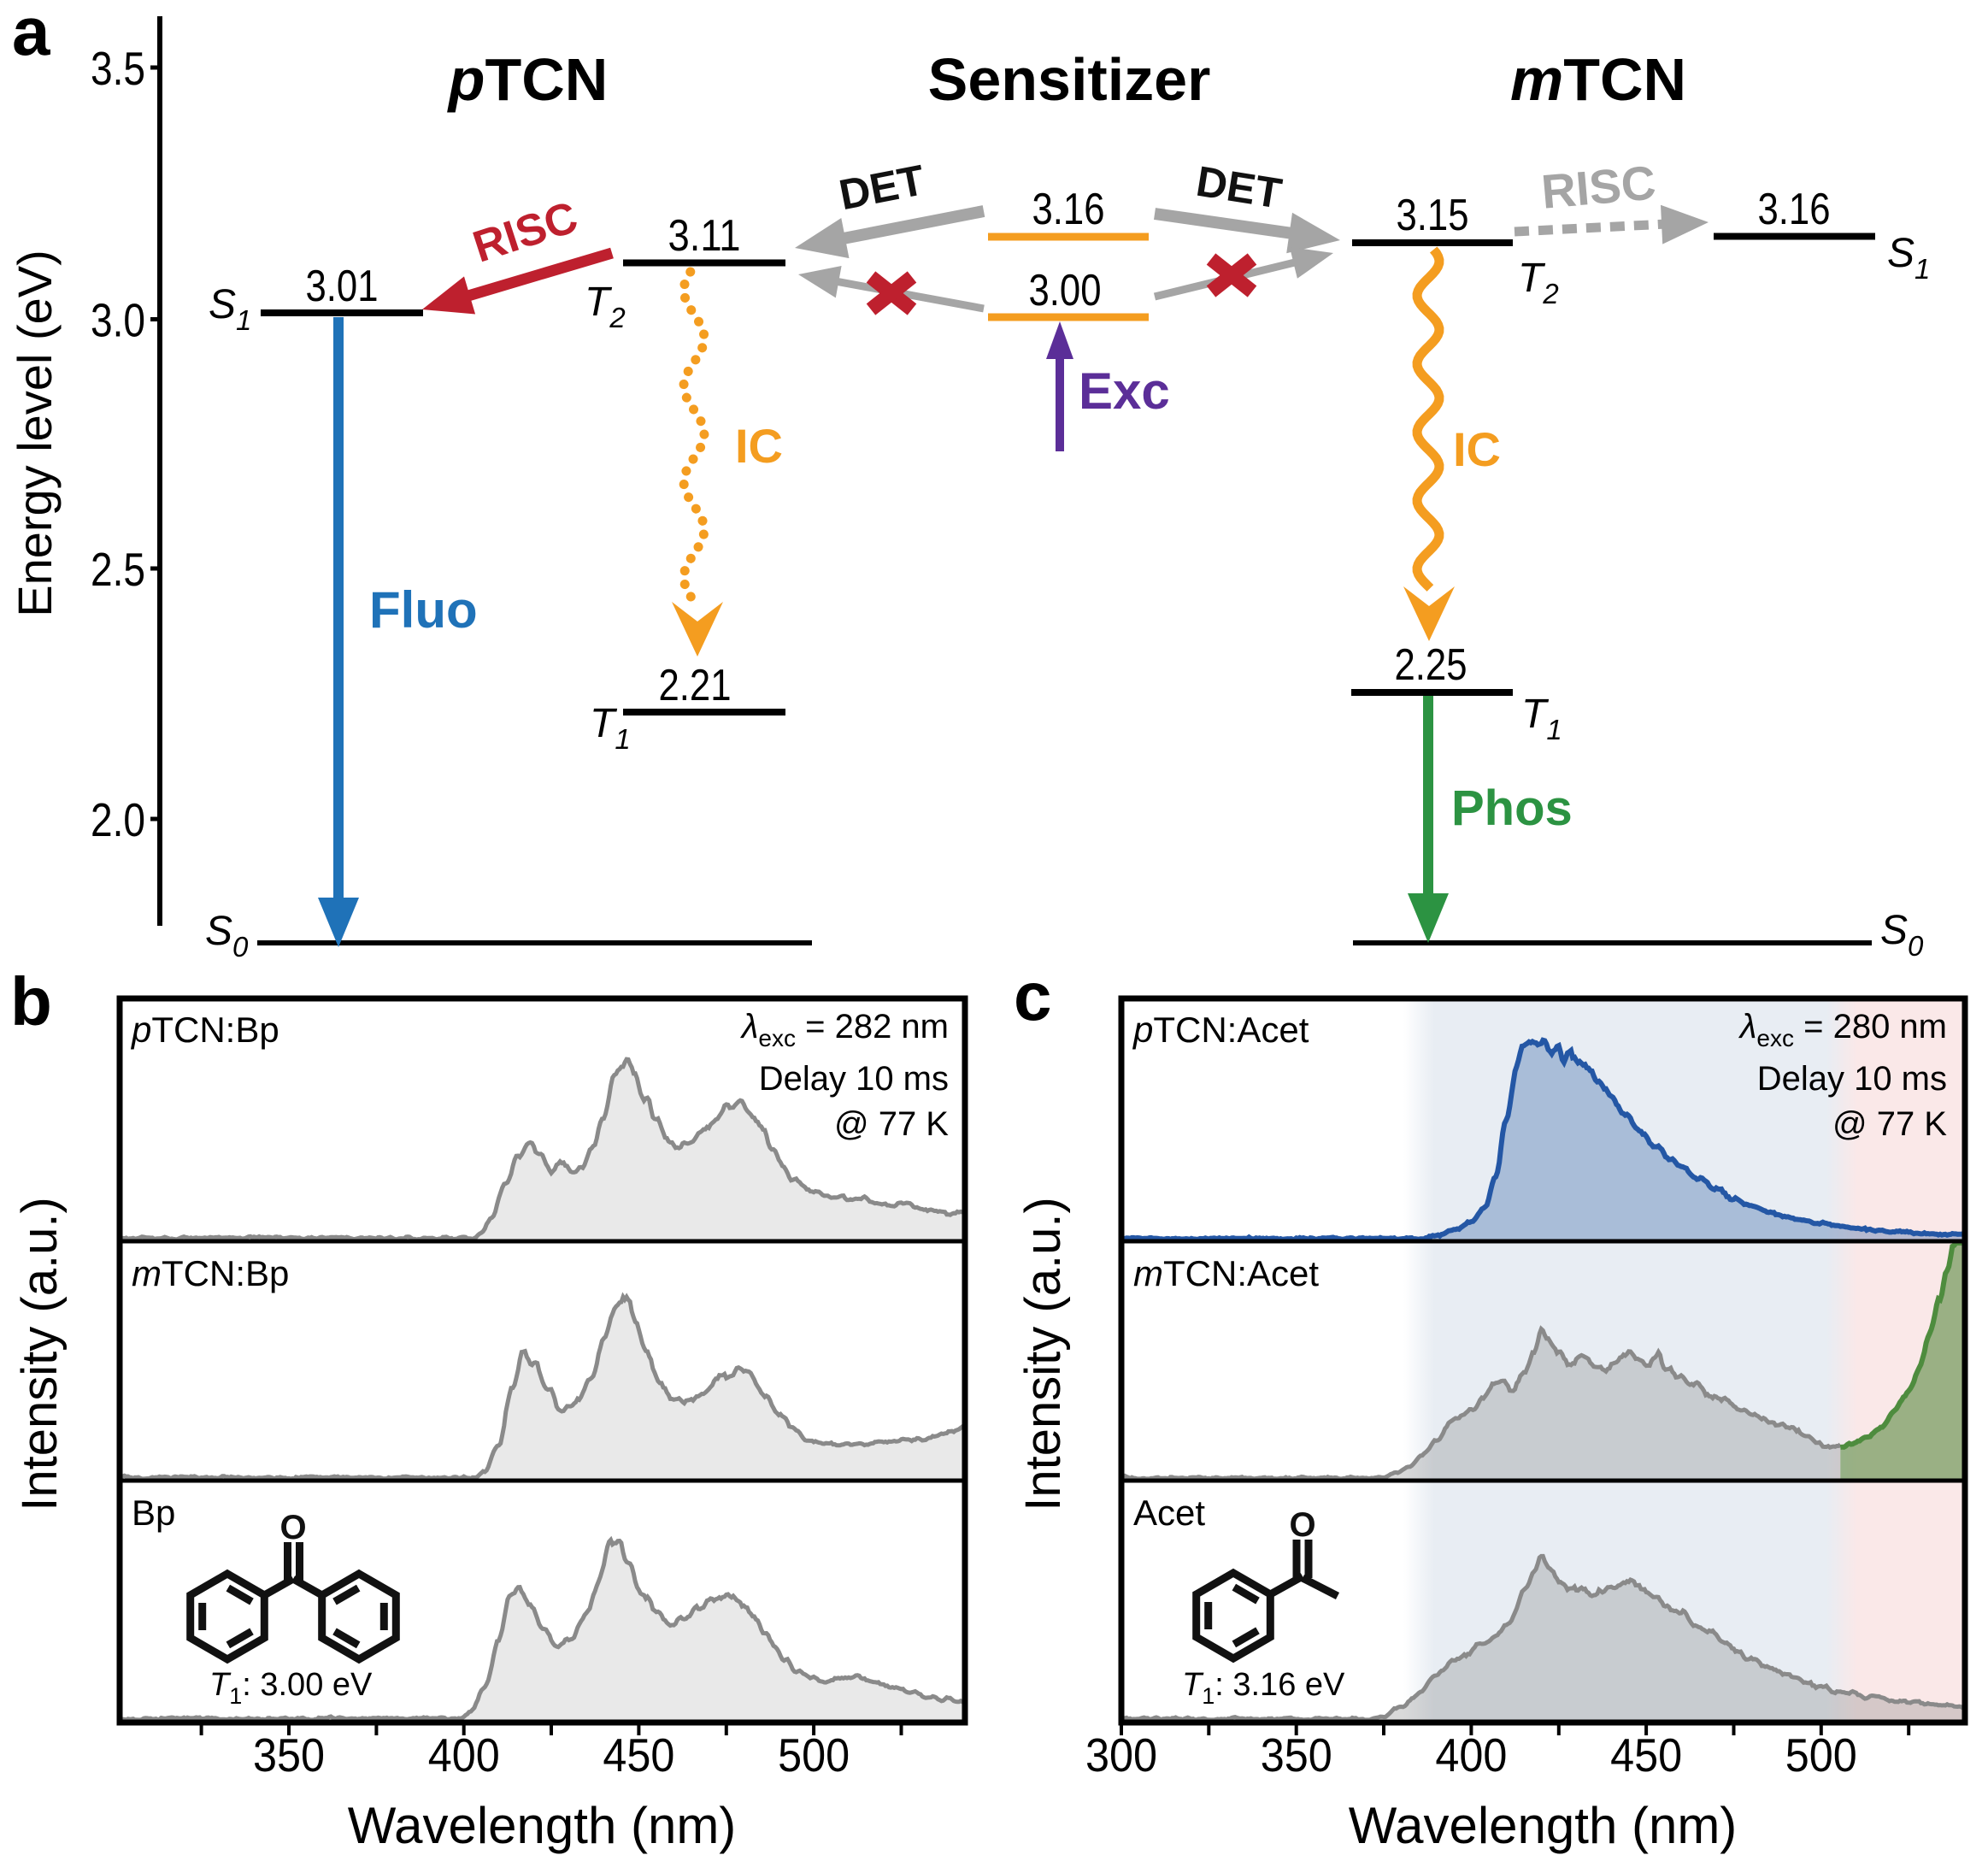  Describe the element at coordinates (31, 1001) in the screenshot. I see `svg-text: b` at that location.